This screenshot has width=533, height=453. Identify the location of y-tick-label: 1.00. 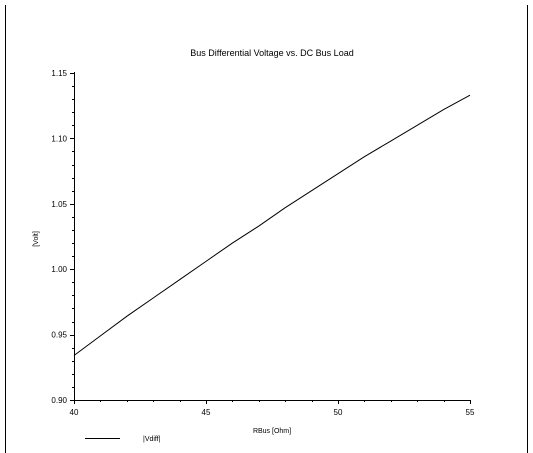
(59, 269).